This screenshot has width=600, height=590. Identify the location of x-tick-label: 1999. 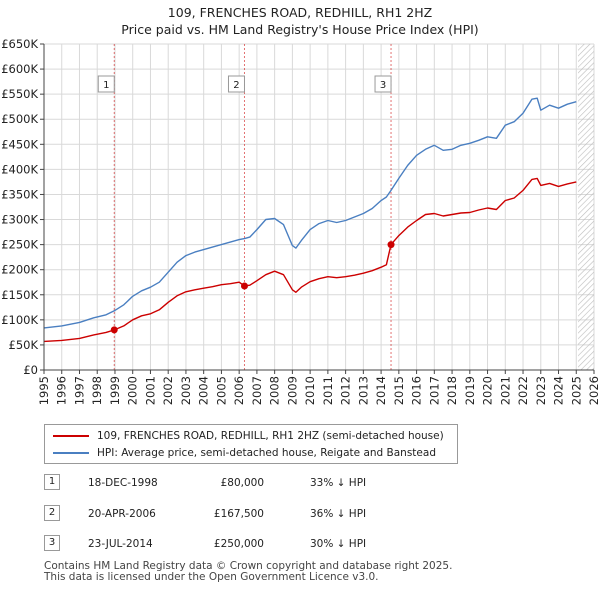
(115, 390).